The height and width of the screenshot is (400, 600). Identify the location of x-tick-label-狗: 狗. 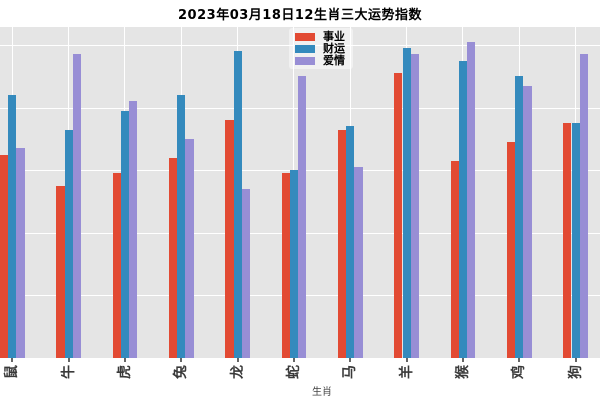
(575, 372).